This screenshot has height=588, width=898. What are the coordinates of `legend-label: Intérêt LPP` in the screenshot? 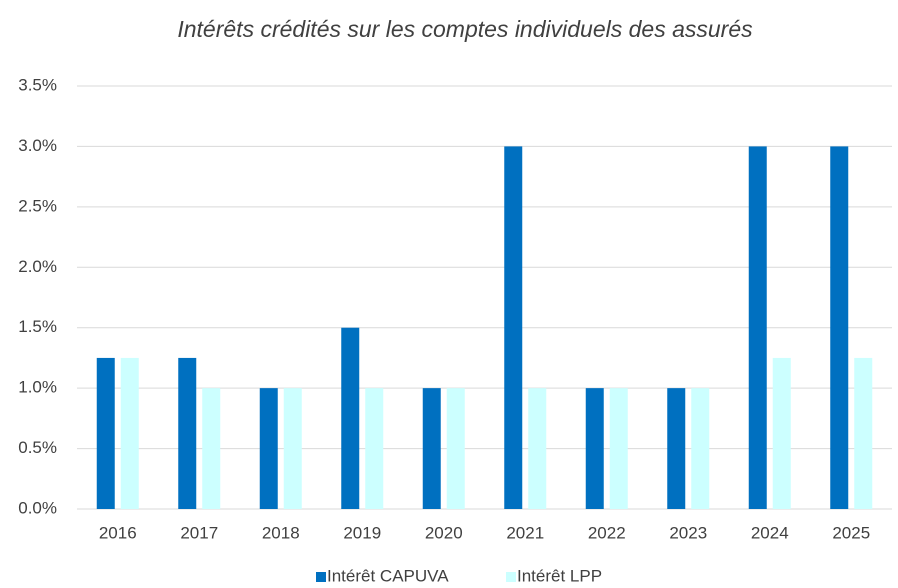 It's located at (559, 575).